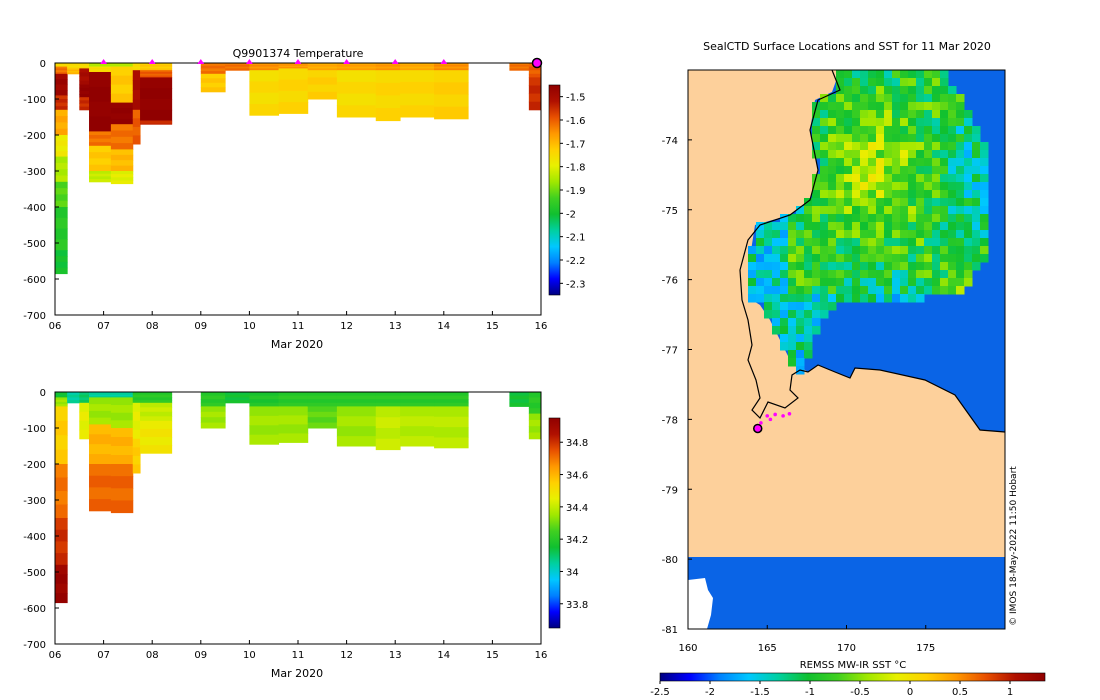  Describe the element at coordinates (297, 344) in the screenshot. I see `temperature-xlabel: Mar 2020` at that location.